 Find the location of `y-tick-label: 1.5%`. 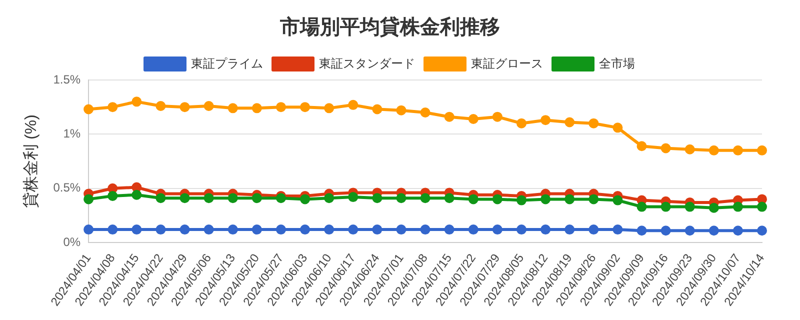

y-tick-label: 1.5% is located at coordinates (67, 79).